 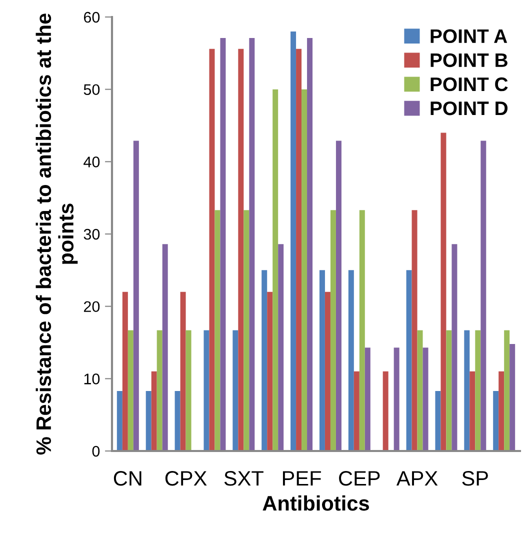 I want to click on y-tick-label: 0, so click(x=96, y=451).